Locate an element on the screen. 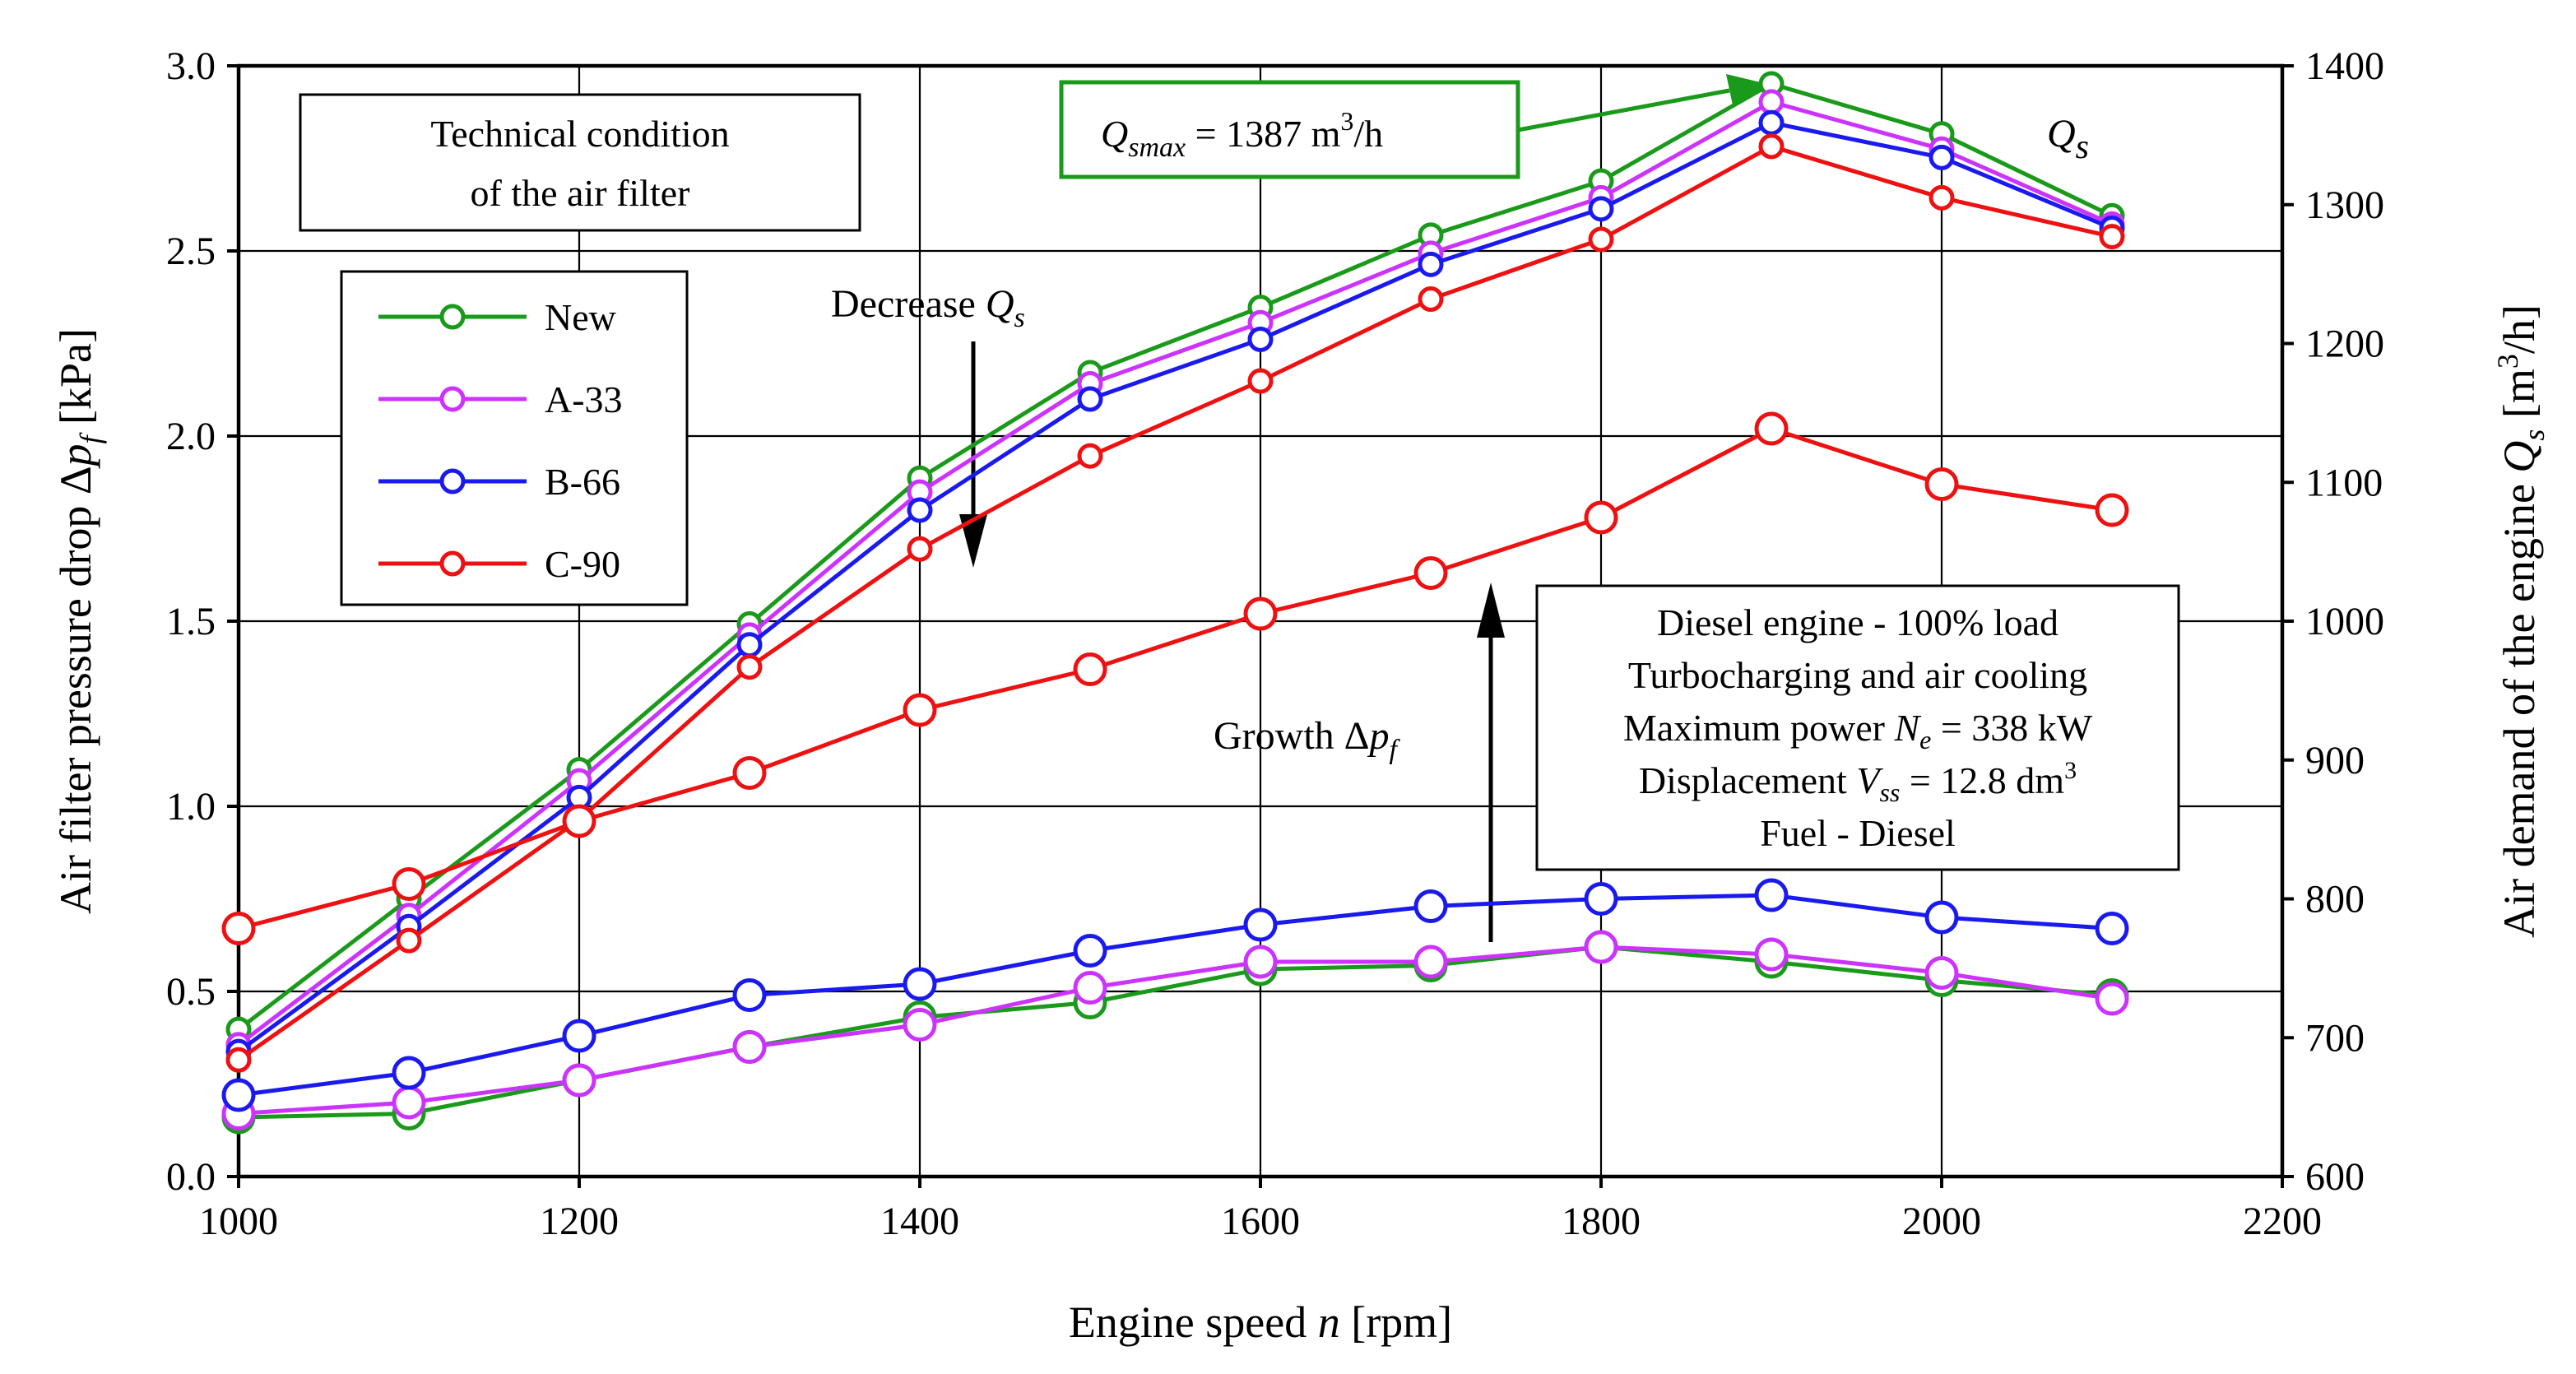  info-line-3: Maximum power Ne = 338 kW is located at coordinates (1858, 730).